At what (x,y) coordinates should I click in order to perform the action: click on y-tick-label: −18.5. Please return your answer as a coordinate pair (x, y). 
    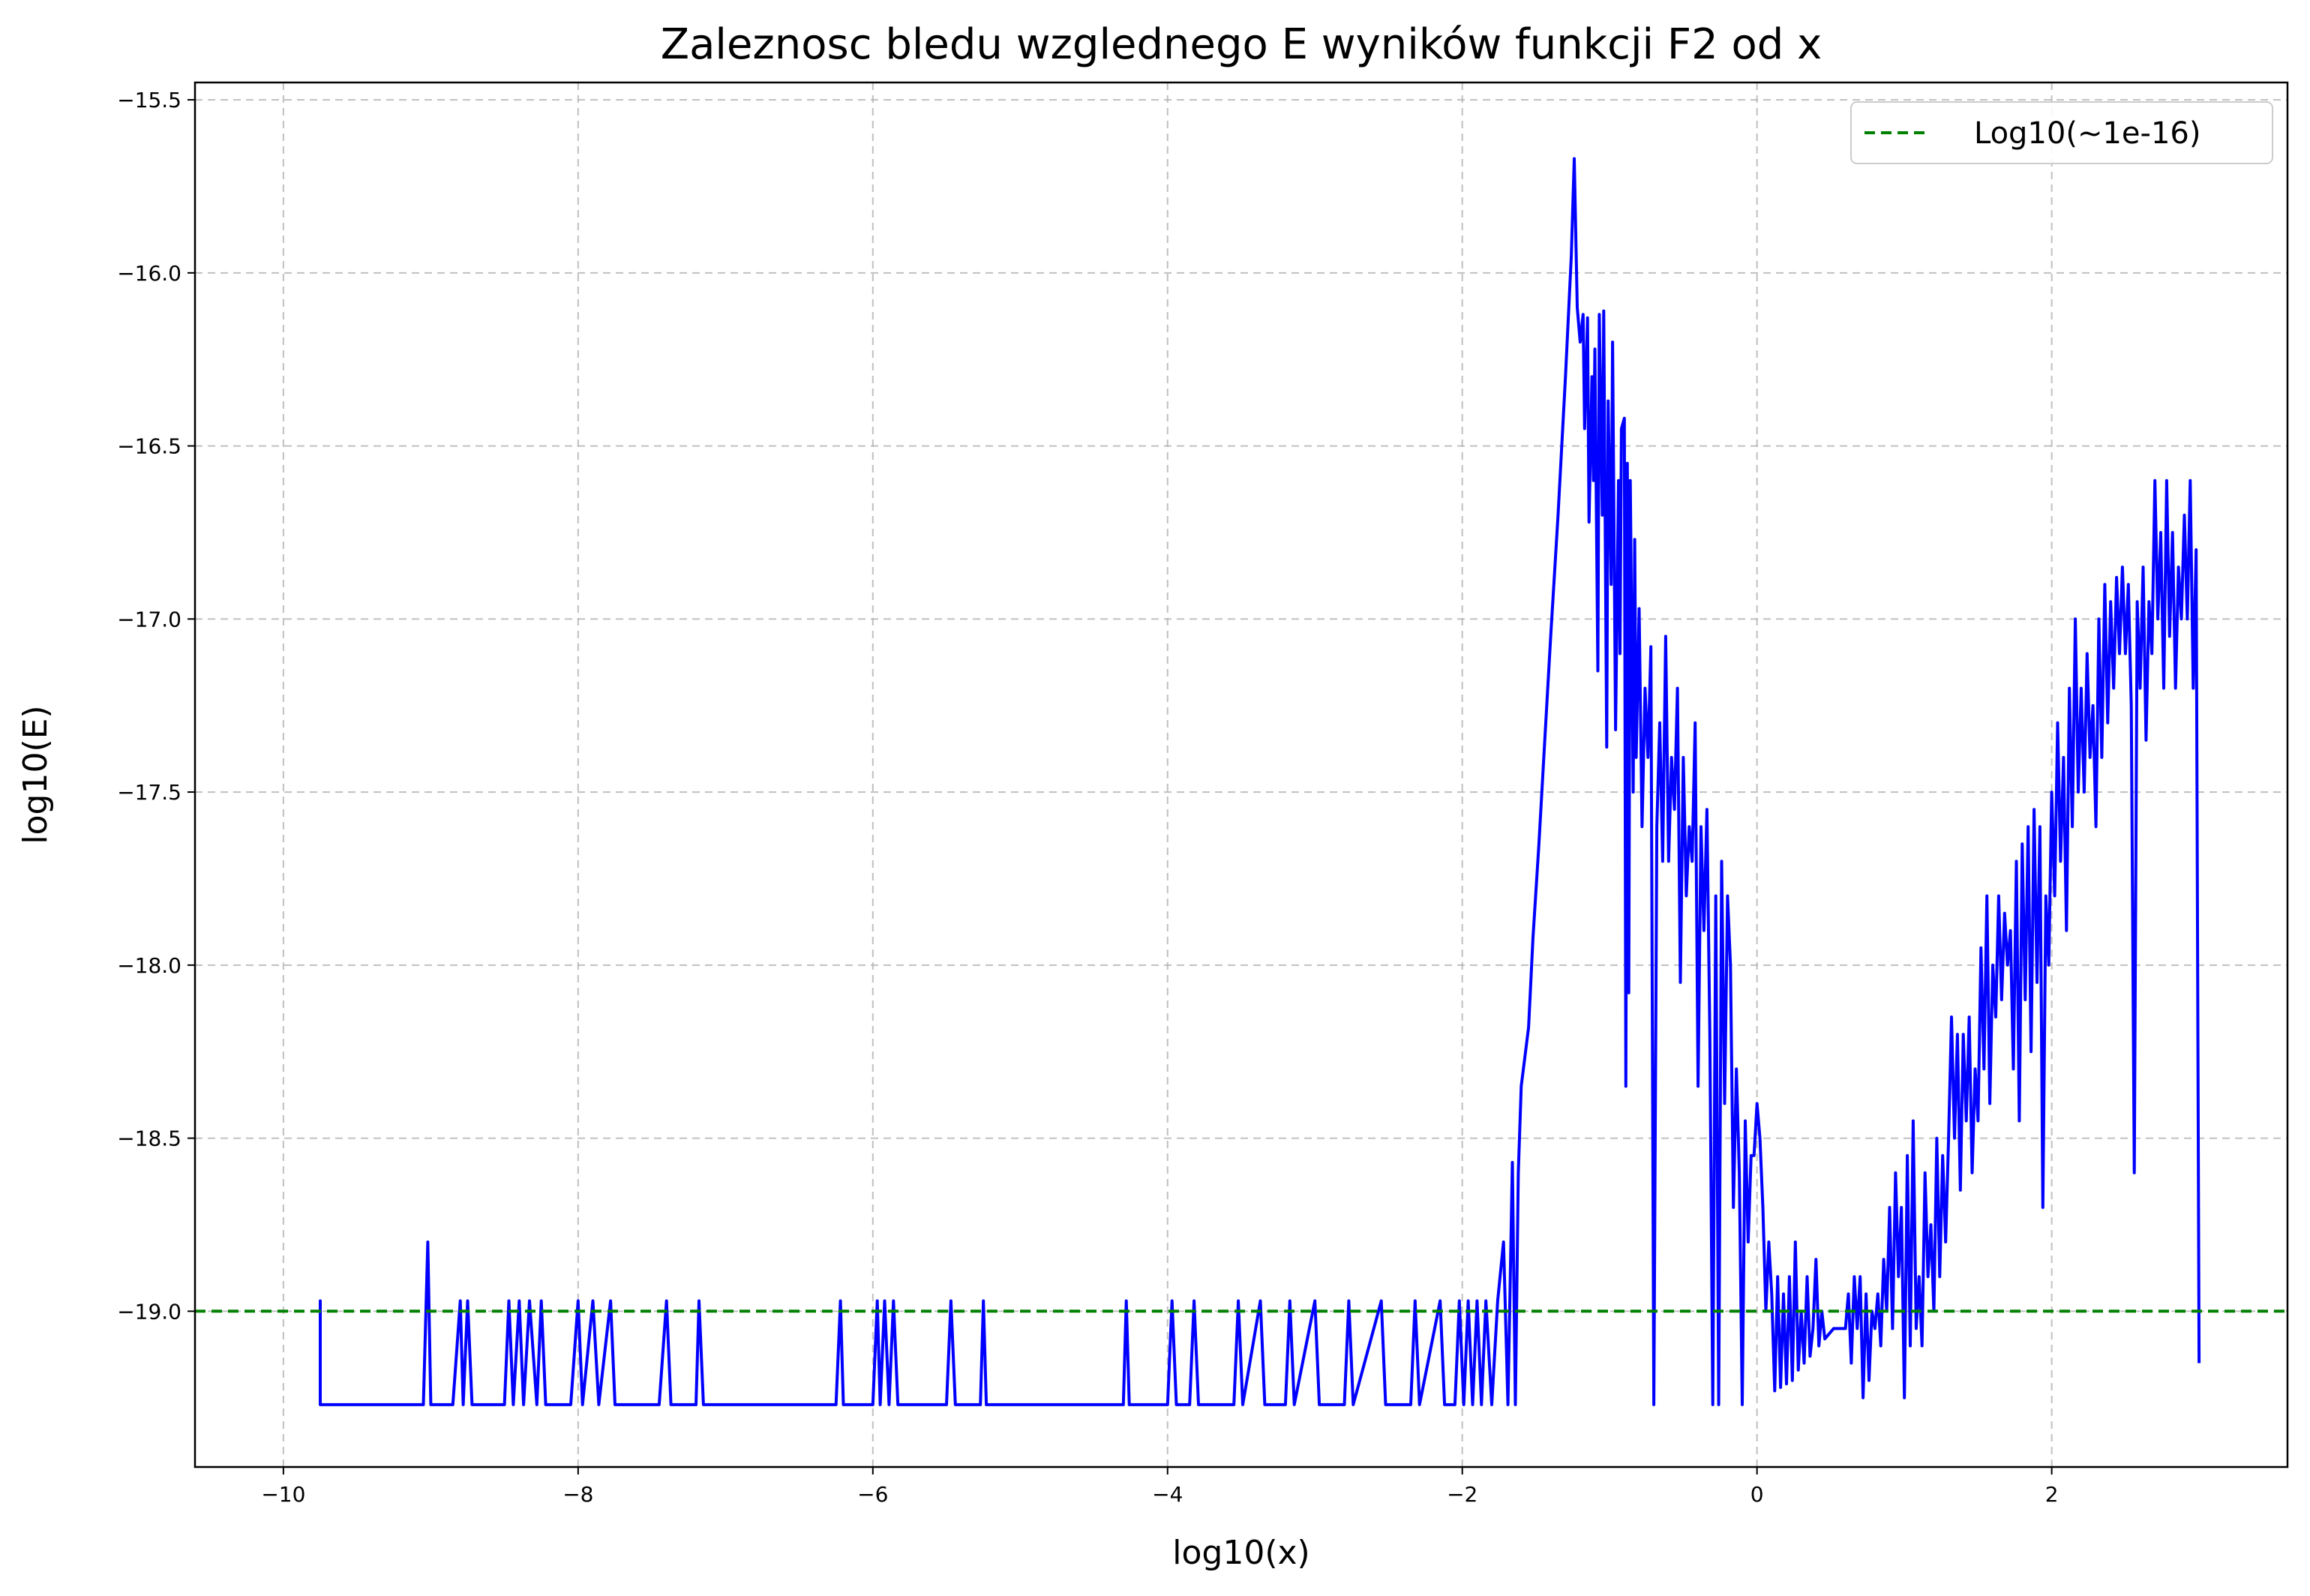
    Looking at the image, I should click on (149, 1138).